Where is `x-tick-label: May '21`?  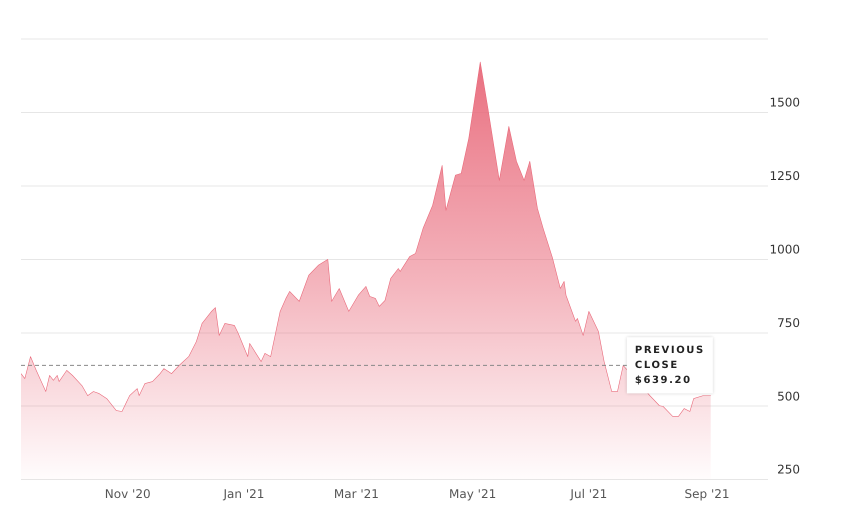
x-tick-label: May '21 is located at coordinates (472, 493).